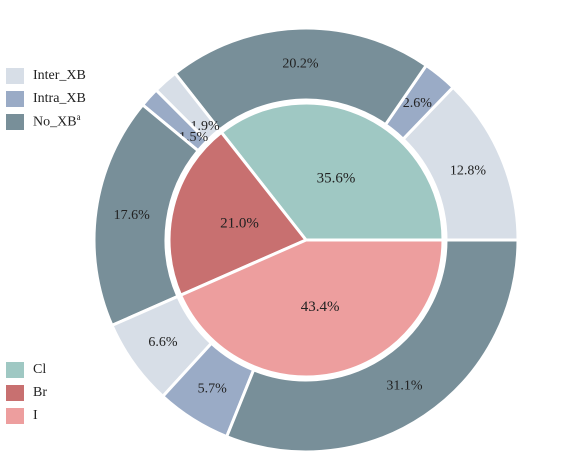 Image resolution: width=561 pixels, height=476 pixels. What do you see at coordinates (59, 75) in the screenshot?
I see `legend-label-inter-xb: Inter_XB` at bounding box center [59, 75].